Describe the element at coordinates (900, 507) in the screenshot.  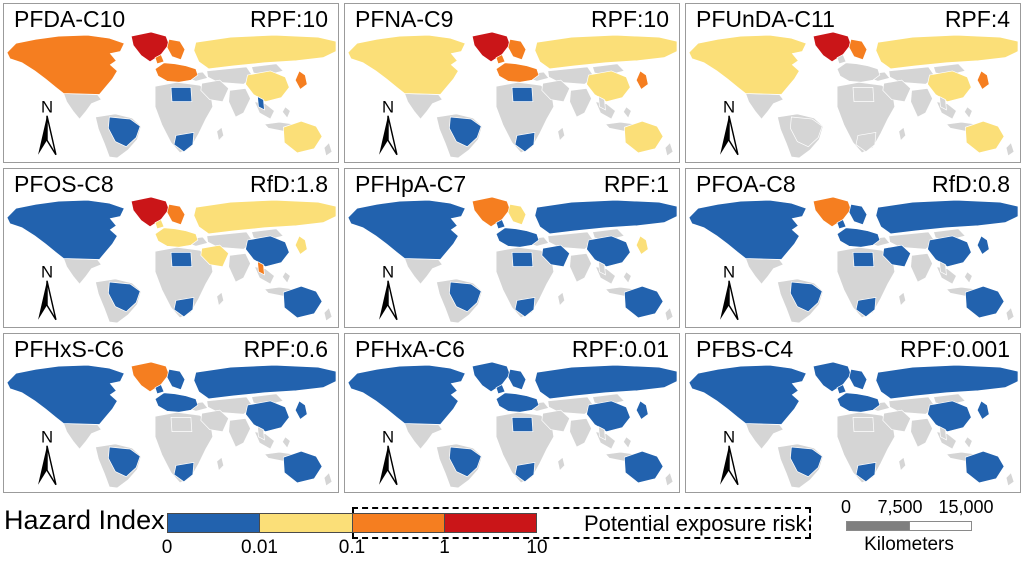
I see `scalebar-tick: 7,500` at that location.